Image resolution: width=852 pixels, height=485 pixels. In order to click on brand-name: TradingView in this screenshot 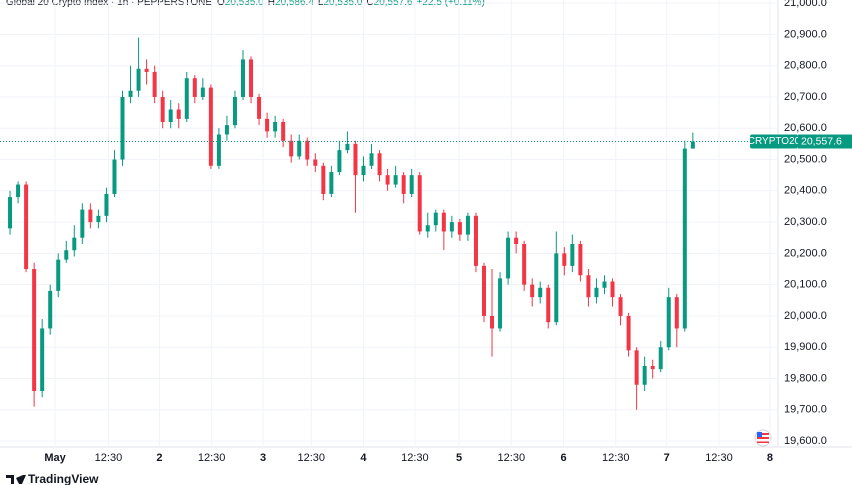, I will do `click(63, 478)`.